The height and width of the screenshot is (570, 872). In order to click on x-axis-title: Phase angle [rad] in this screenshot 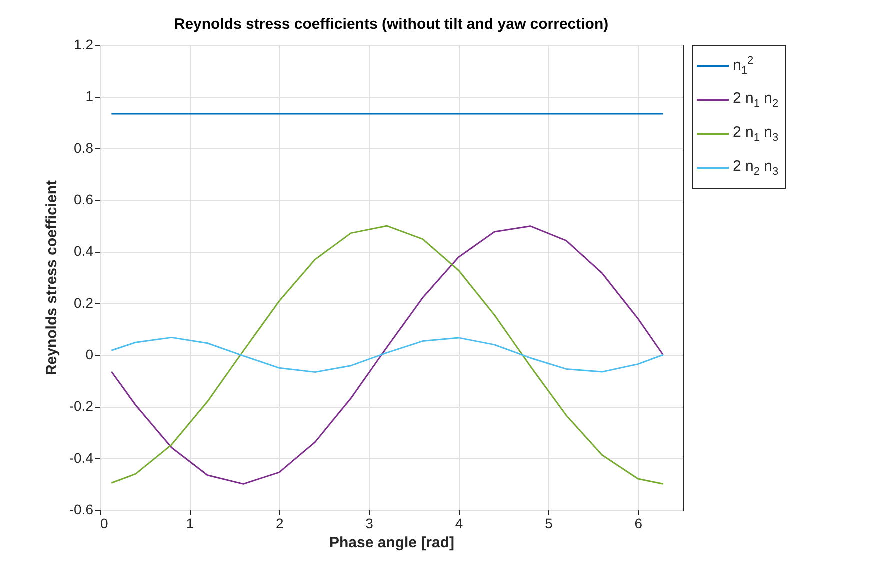, I will do `click(392, 543)`.